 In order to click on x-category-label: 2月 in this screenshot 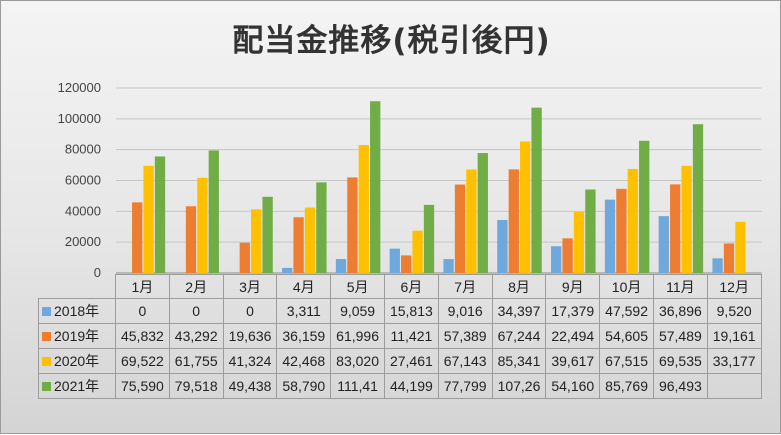, I will do `click(196, 286)`.